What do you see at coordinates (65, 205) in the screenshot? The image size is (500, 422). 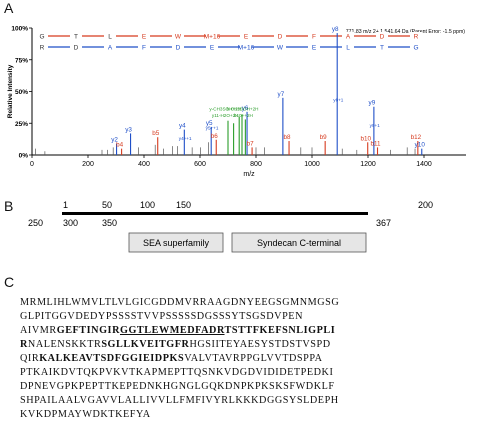 I see `position-label: 1` at bounding box center [65, 205].